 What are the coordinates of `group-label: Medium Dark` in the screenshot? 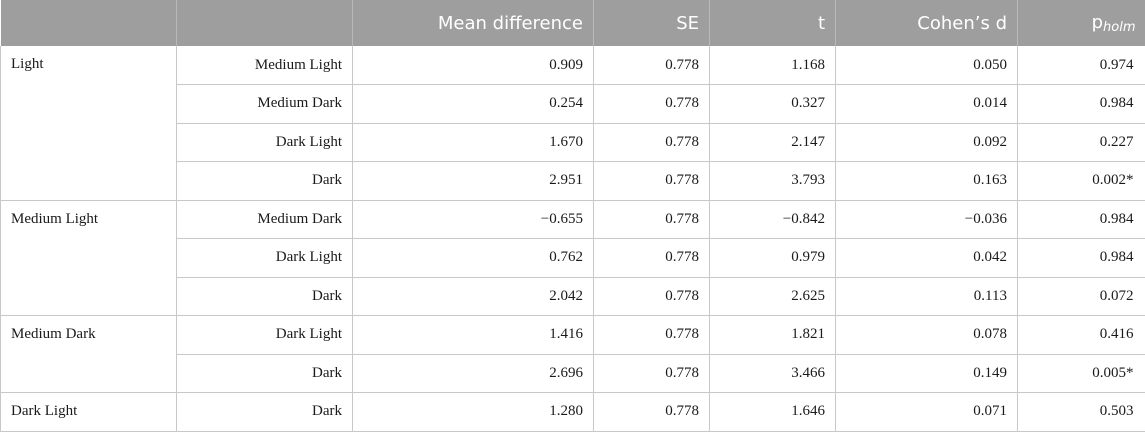 It's located at (88, 354).